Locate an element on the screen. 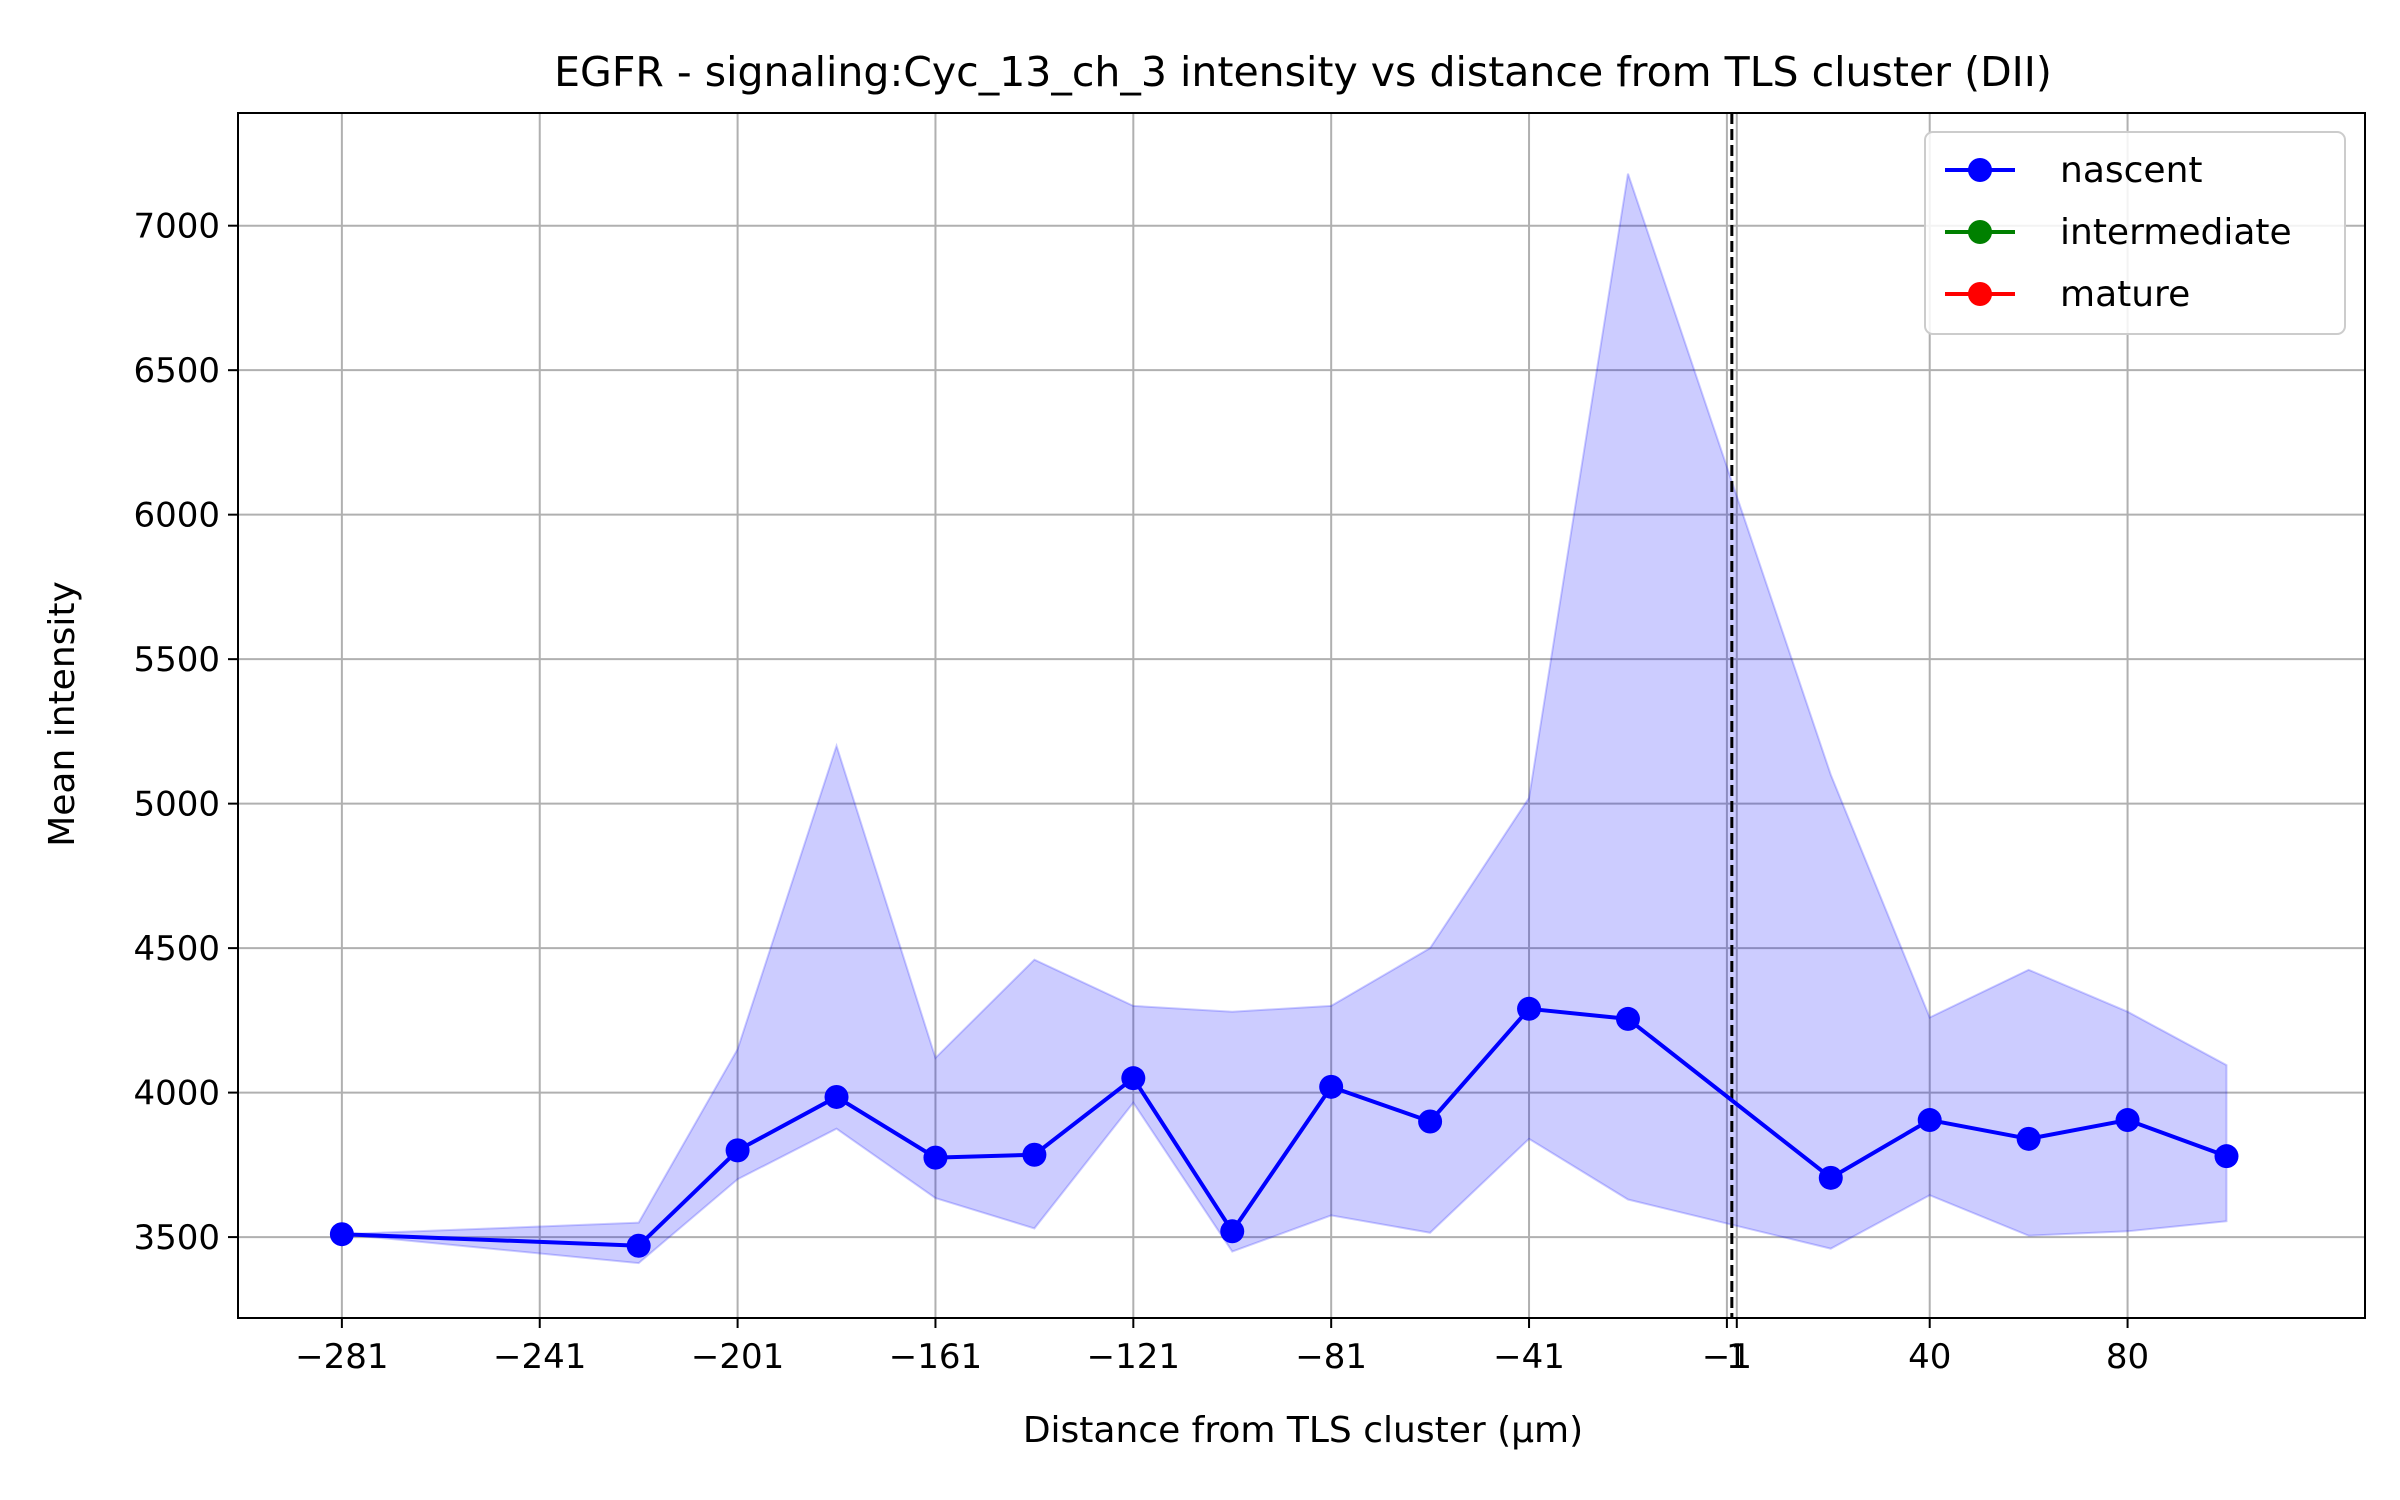 Image resolution: width=2400 pixels, height=1500 pixels. x-tick-label: −201 is located at coordinates (737, 1357).